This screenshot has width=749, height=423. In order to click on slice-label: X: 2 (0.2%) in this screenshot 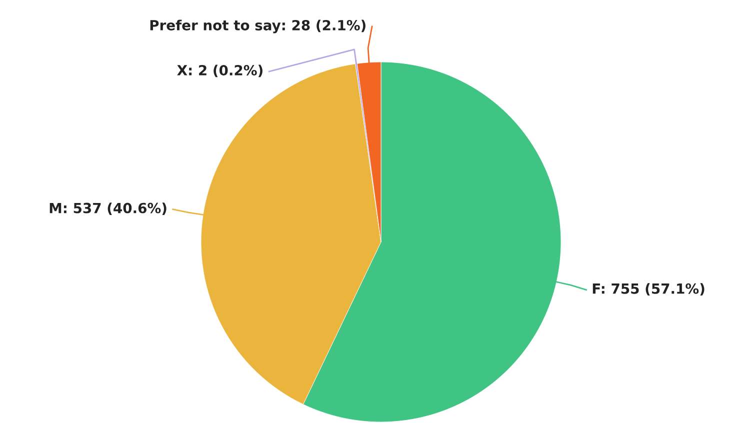, I will do `click(219, 71)`.